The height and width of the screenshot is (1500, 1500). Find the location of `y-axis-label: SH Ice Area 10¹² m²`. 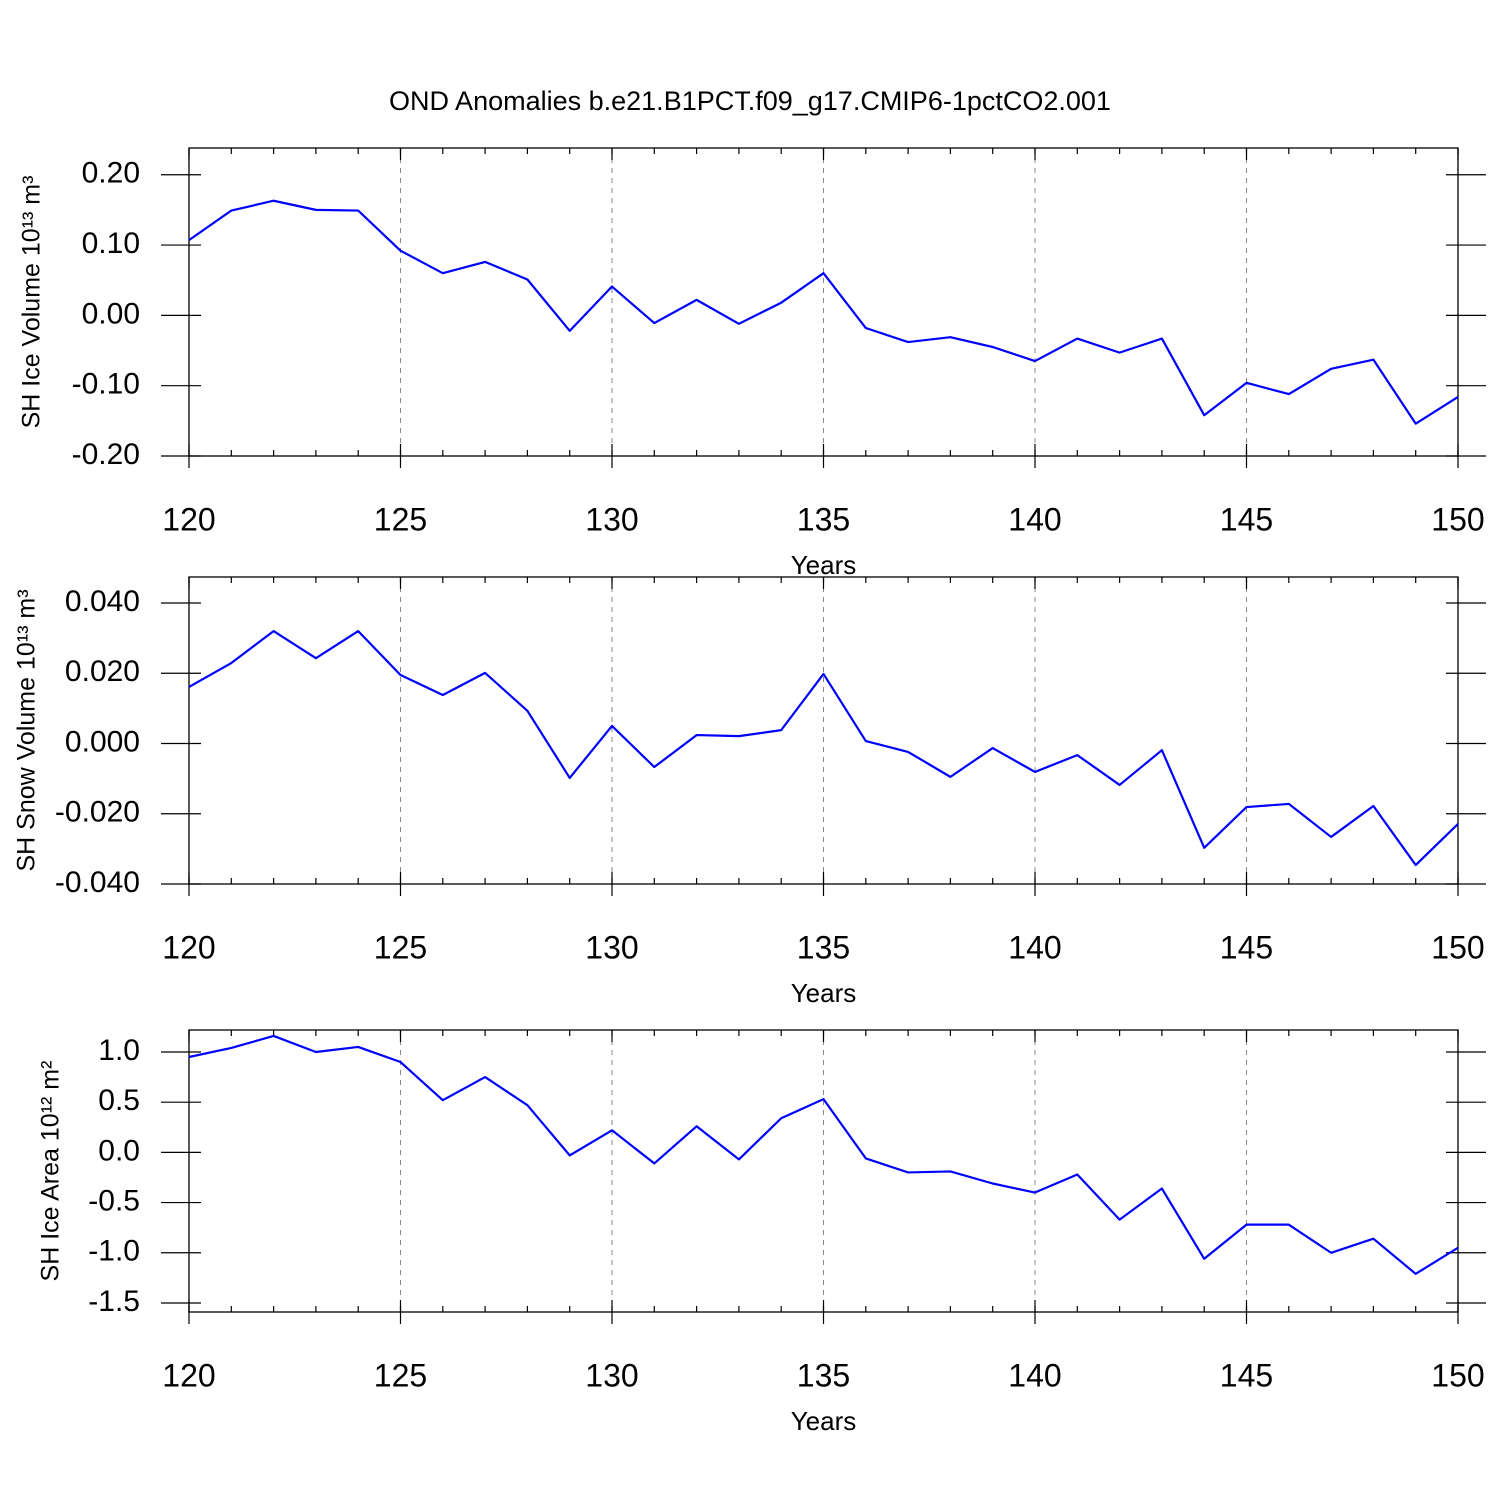

y-axis-label: SH Ice Area 10¹² m² is located at coordinates (51, 1171).